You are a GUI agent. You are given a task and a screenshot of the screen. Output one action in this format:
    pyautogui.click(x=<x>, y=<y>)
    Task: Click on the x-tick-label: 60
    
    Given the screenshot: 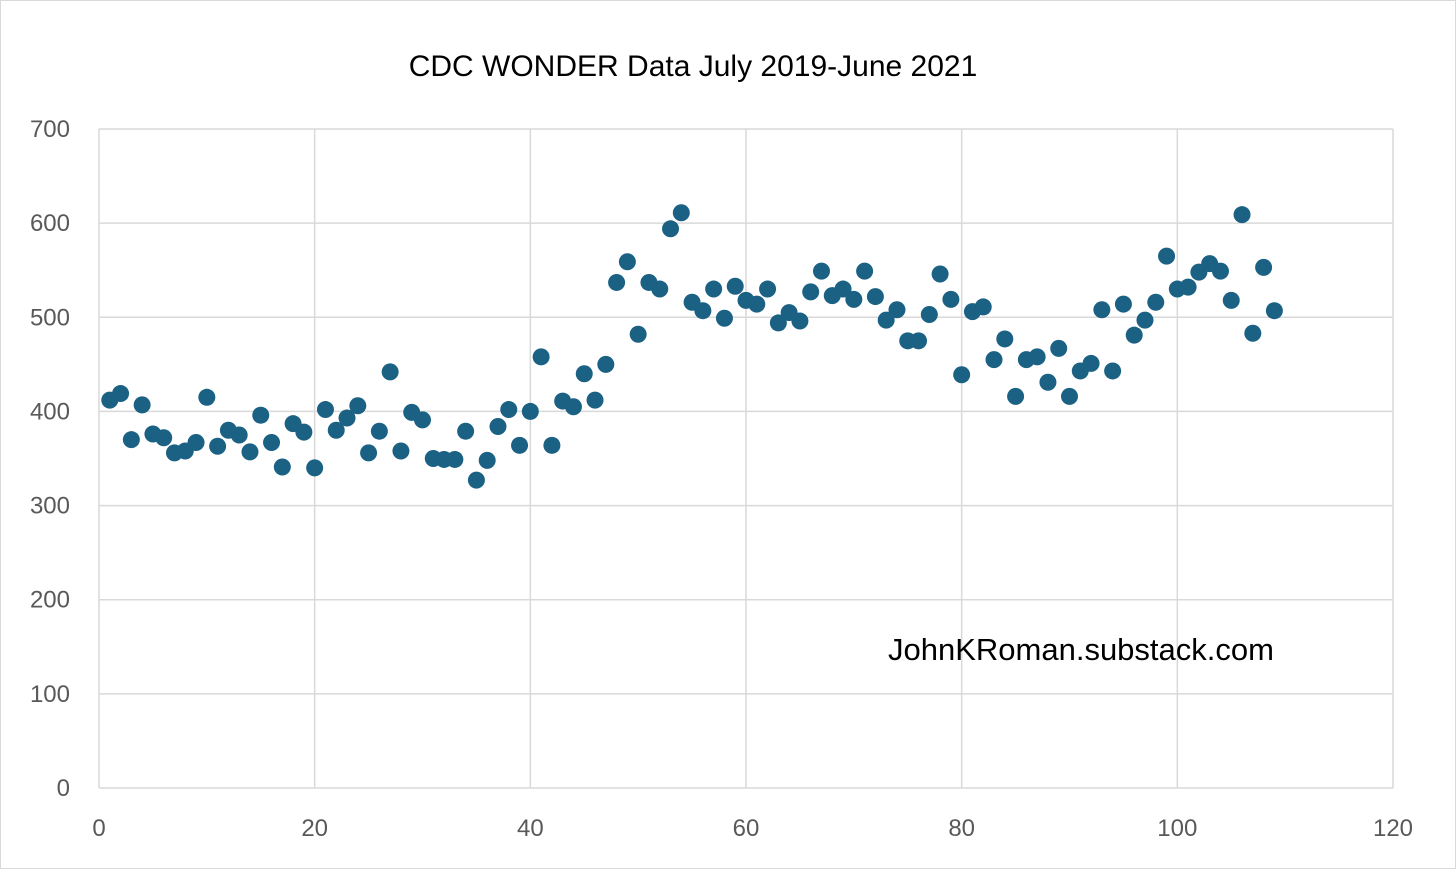 What is the action you would take?
    pyautogui.click(x=746, y=828)
    